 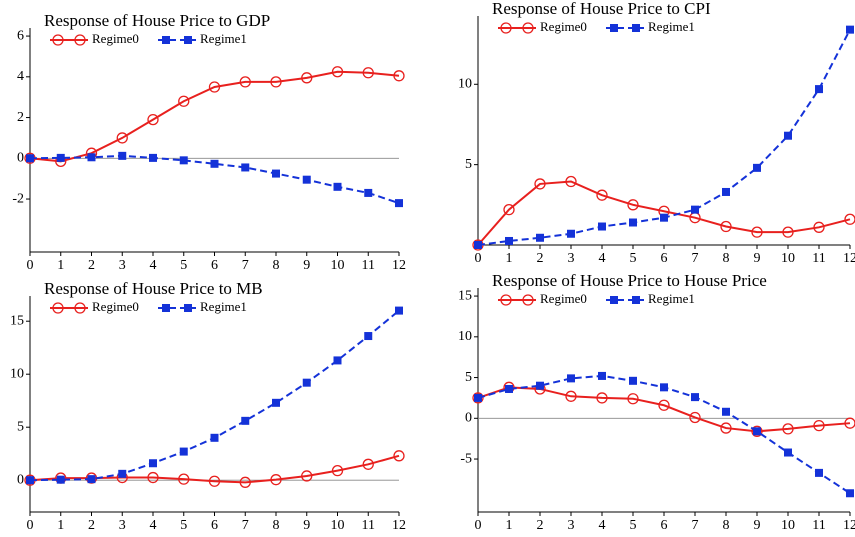 I want to click on x-tick-label: 11, so click(x=368, y=265).